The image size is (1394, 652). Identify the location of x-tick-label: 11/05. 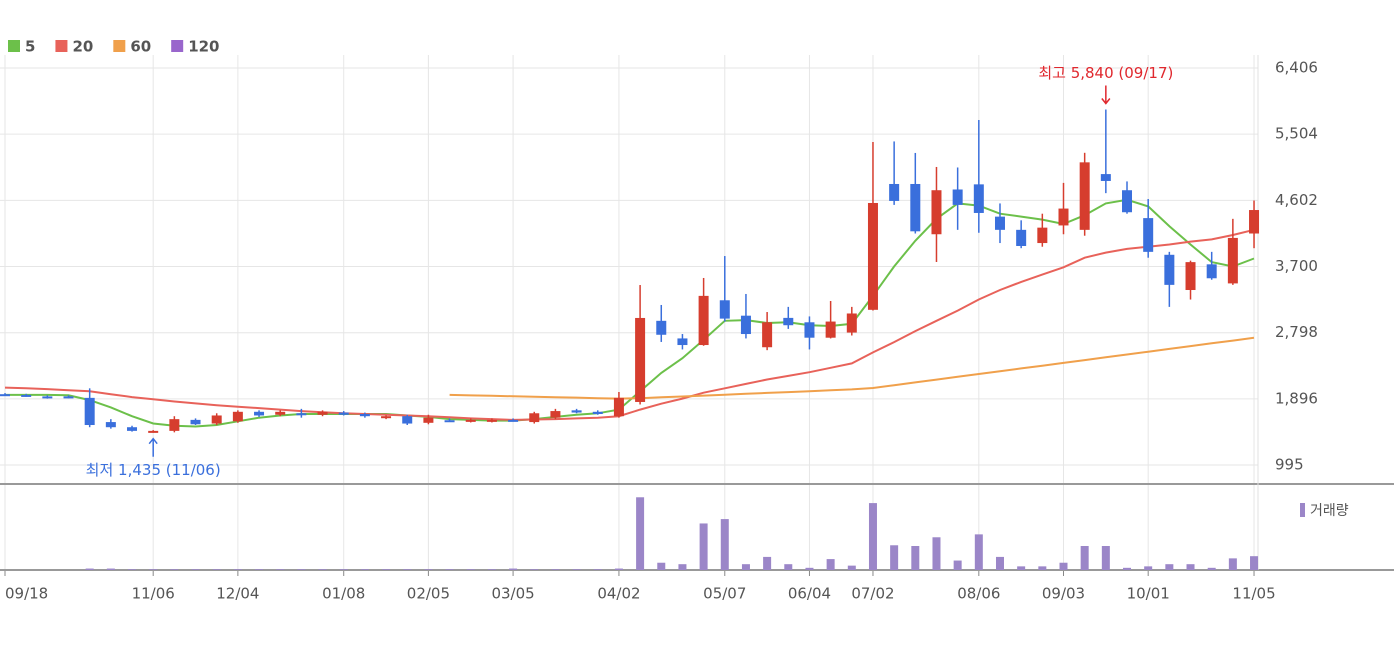
(1253, 594).